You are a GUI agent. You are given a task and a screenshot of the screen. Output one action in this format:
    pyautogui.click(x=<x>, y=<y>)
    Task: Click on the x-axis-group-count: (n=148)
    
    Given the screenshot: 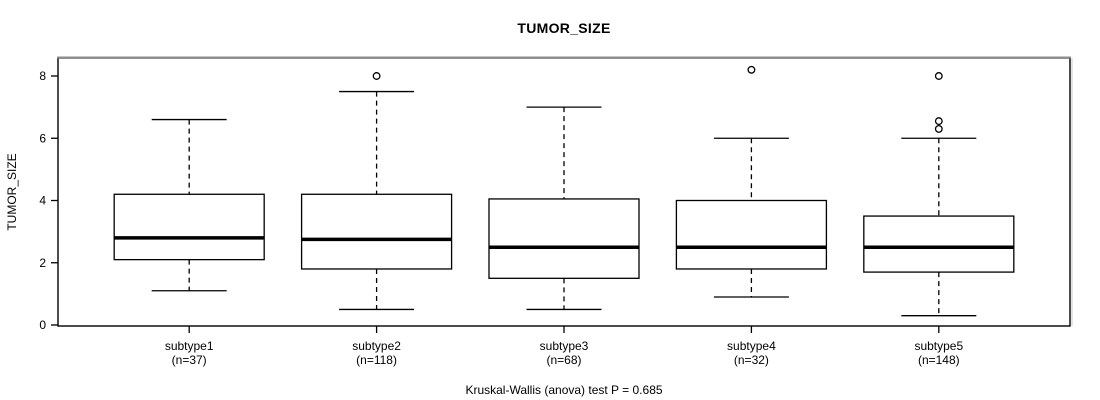 What is the action you would take?
    pyautogui.click(x=939, y=360)
    